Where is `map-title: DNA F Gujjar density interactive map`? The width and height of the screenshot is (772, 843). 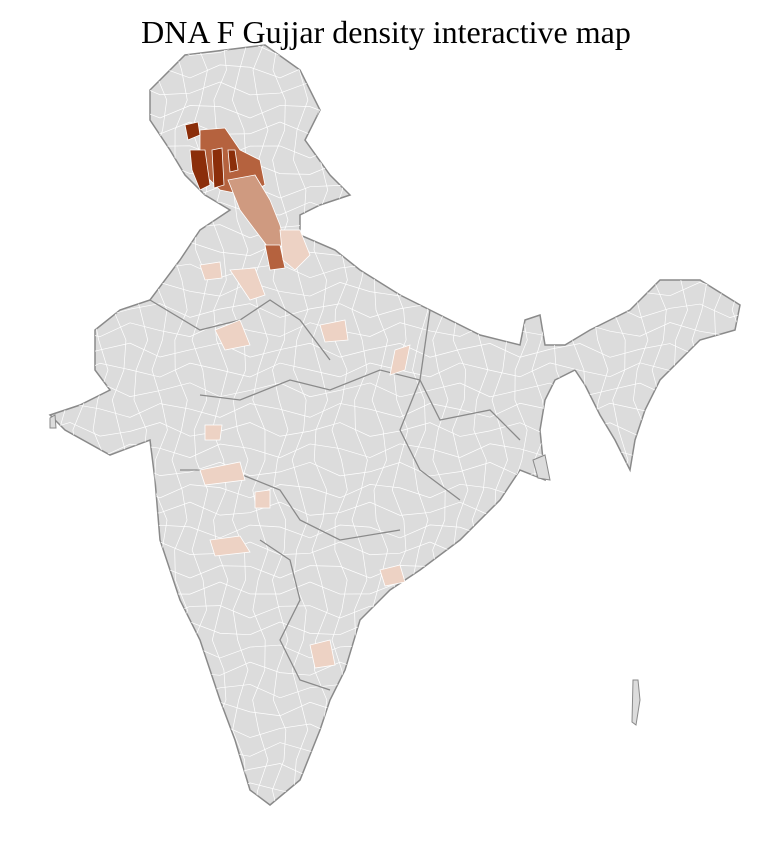
map-title: DNA F Gujjar density interactive map is located at coordinates (386, 32).